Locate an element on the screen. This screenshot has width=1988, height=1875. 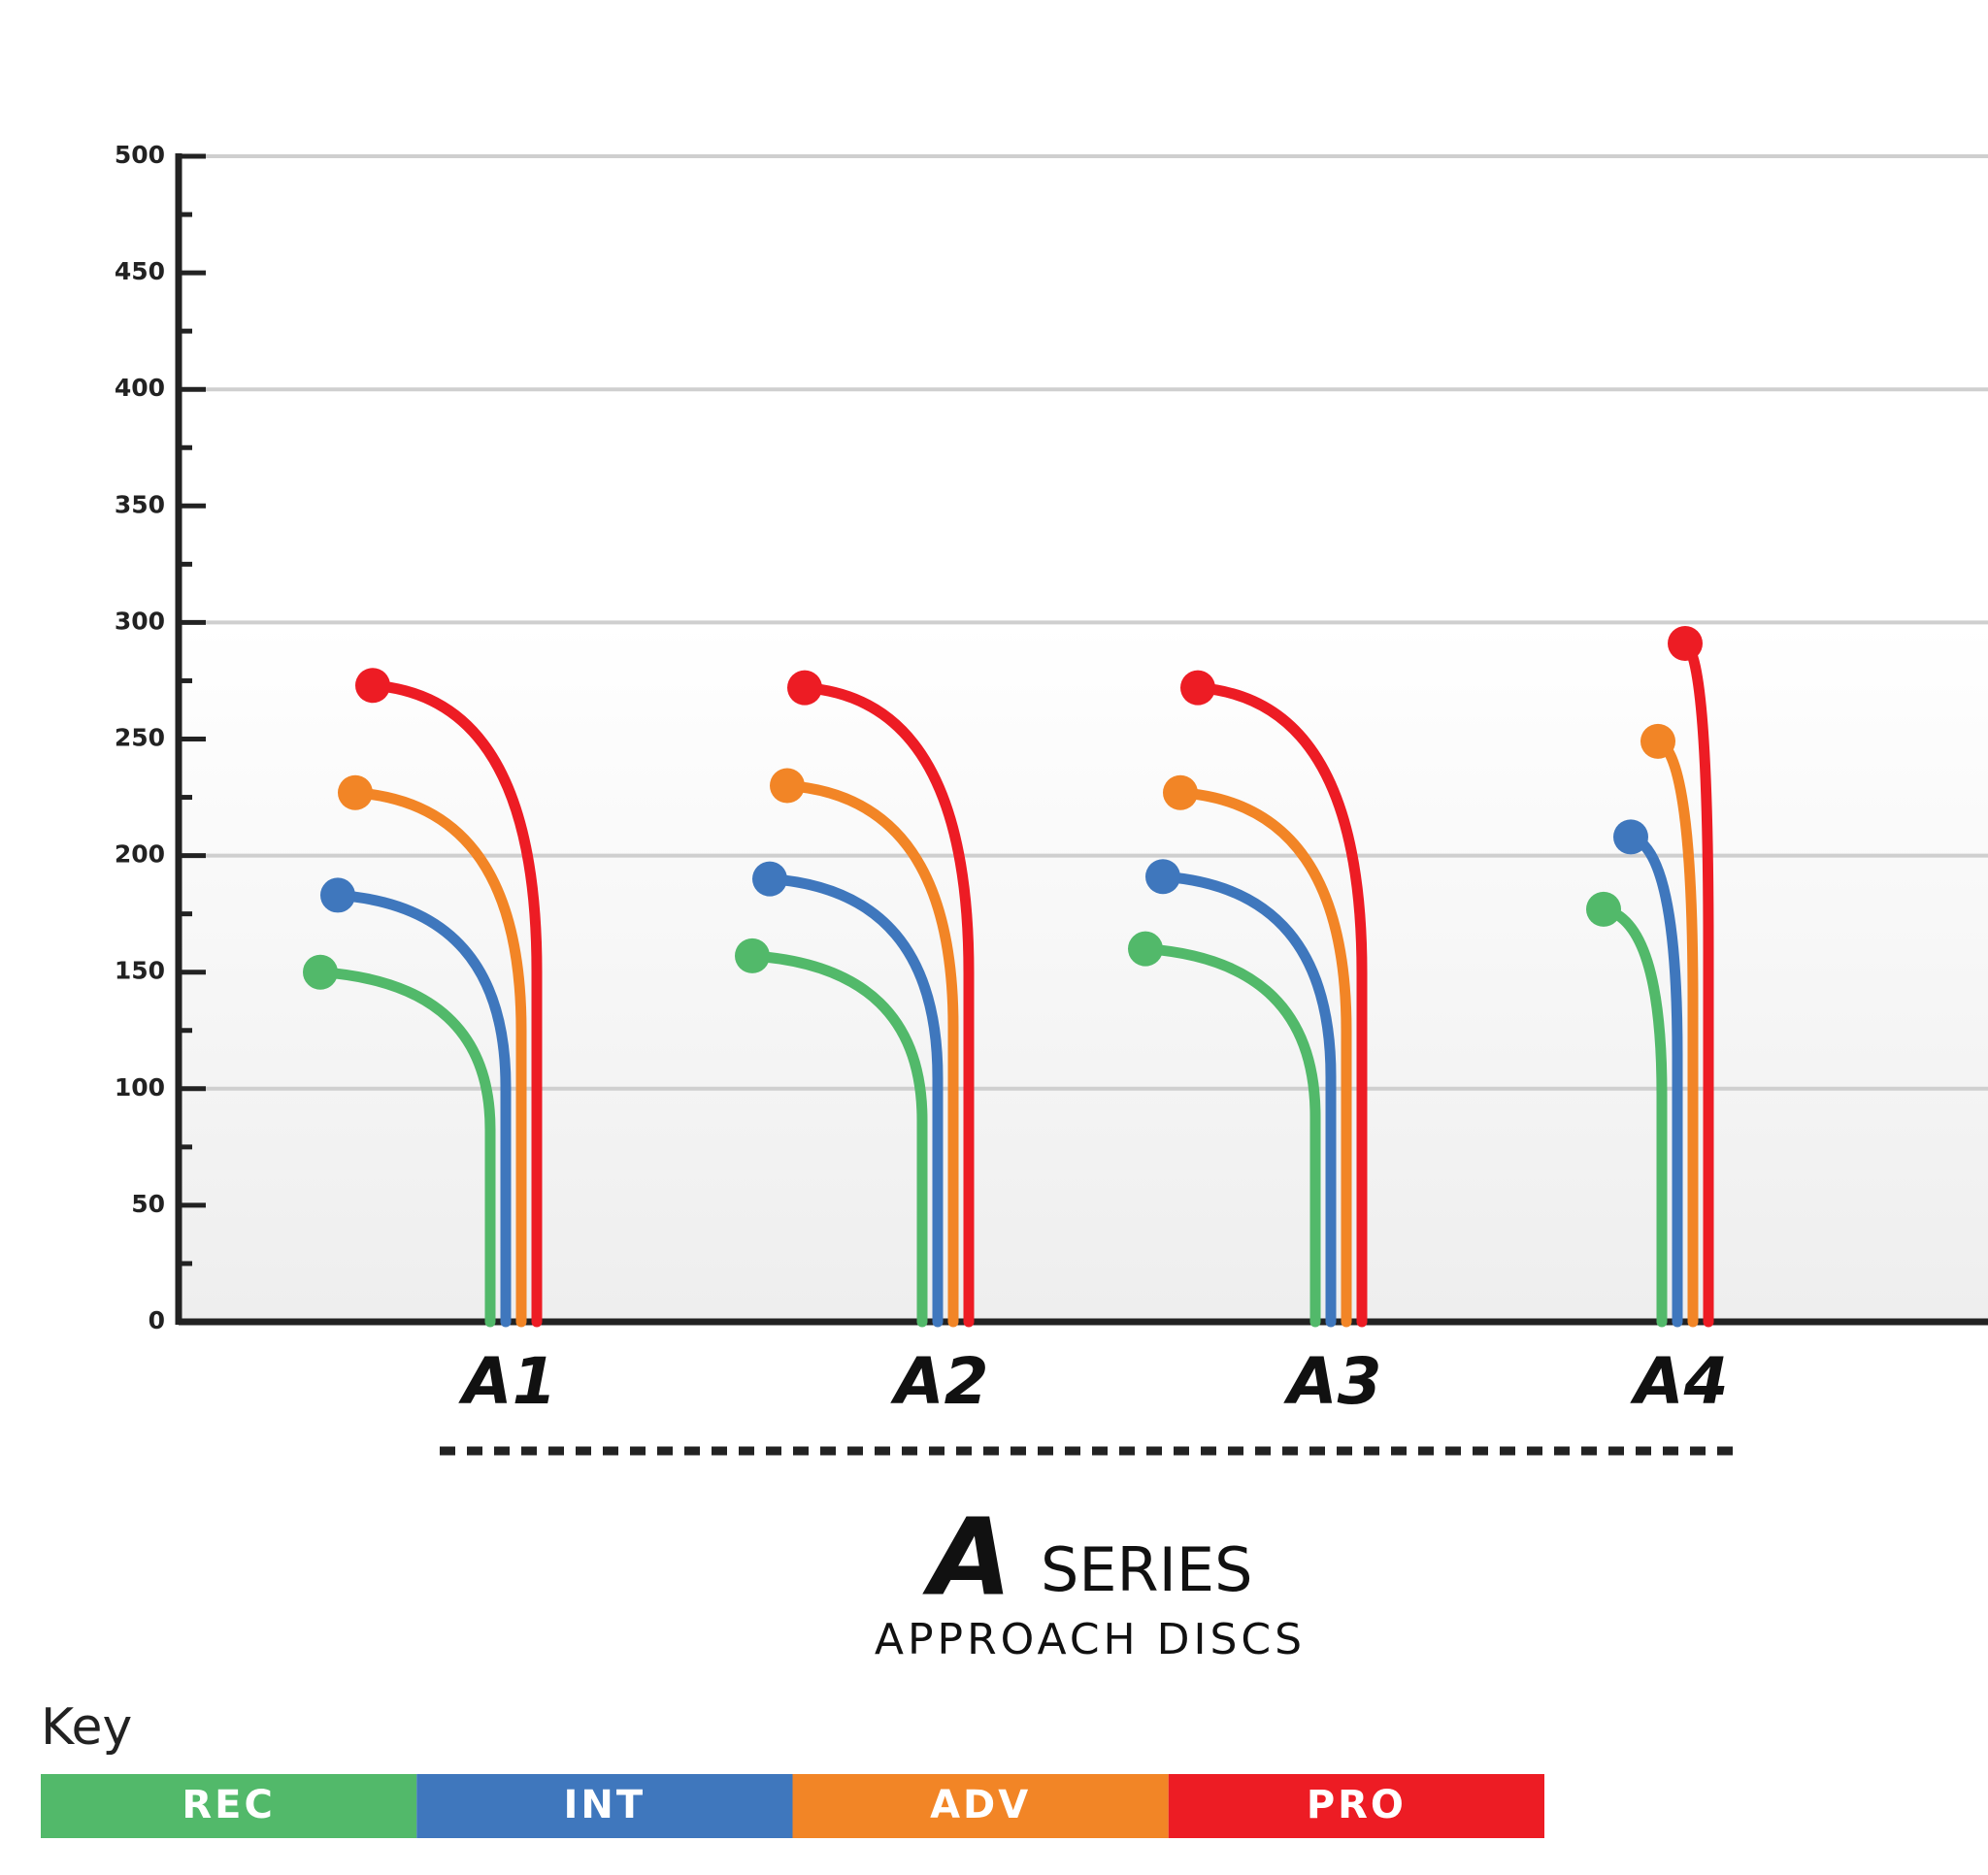
legend-label: INT is located at coordinates (605, 1805).